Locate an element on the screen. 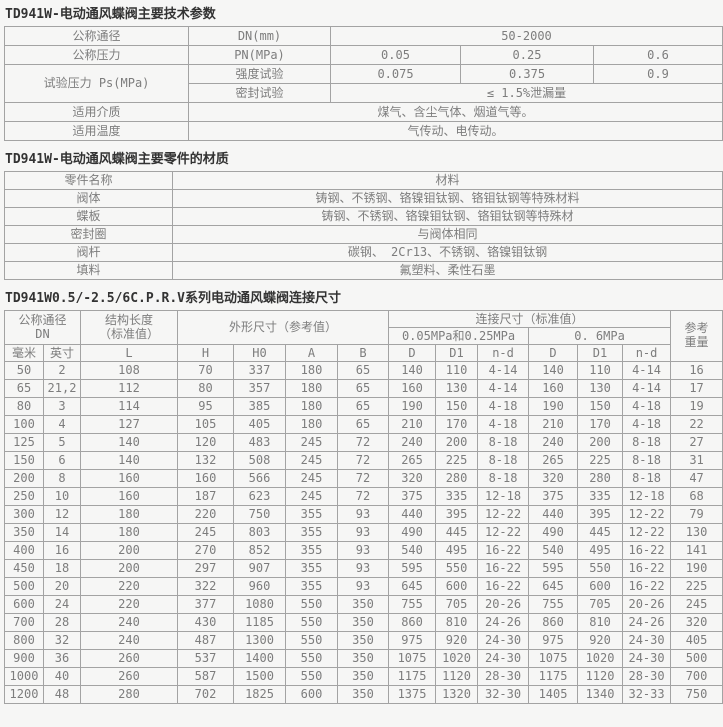 The height and width of the screenshot is (727, 723). header-row: 毫米 英寸 L H H0 A B D D1 n-d D D1 n-d is located at coordinates (363, 353).